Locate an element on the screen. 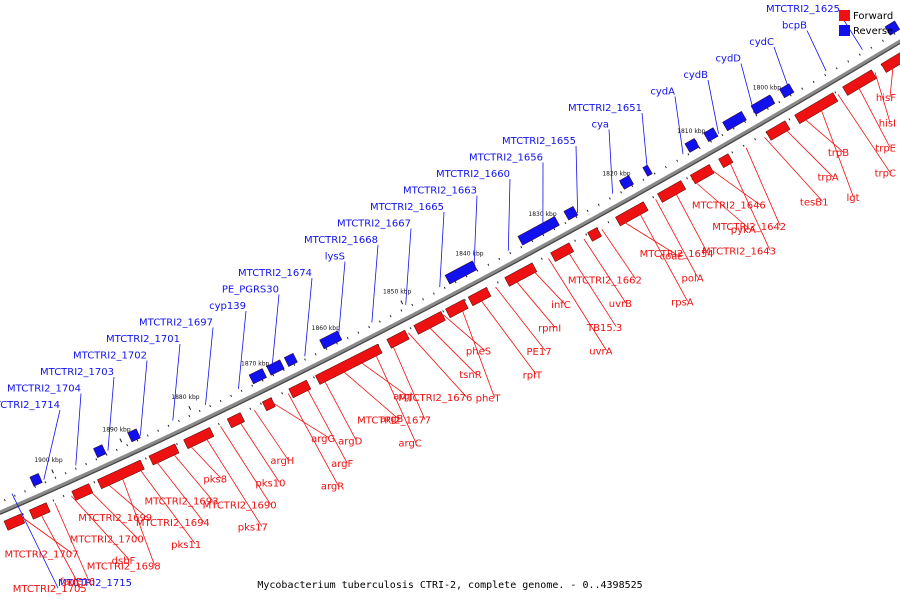  gene-label-pks17: pks17 is located at coordinates (253, 528).